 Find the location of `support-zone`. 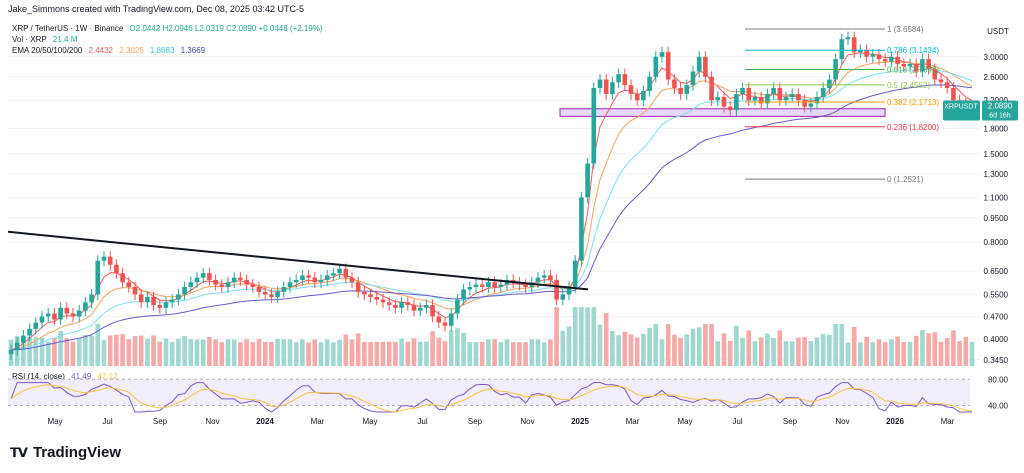

support-zone is located at coordinates (722, 112).